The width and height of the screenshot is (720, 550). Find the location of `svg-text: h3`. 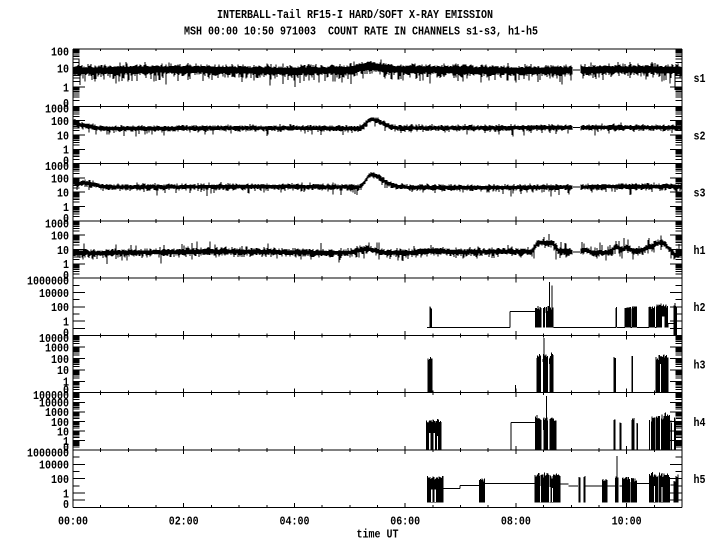

svg-text: h3 is located at coordinates (700, 366).